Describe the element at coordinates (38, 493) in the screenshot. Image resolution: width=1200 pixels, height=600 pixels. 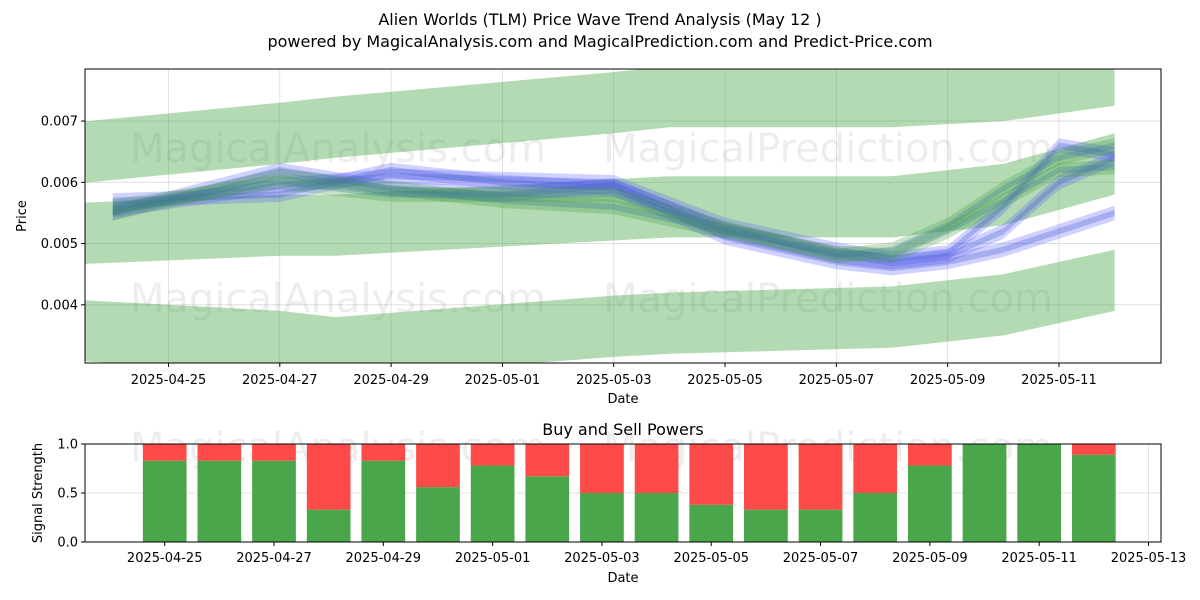
I see `signal-y-axis-label: Signal Strength` at that location.